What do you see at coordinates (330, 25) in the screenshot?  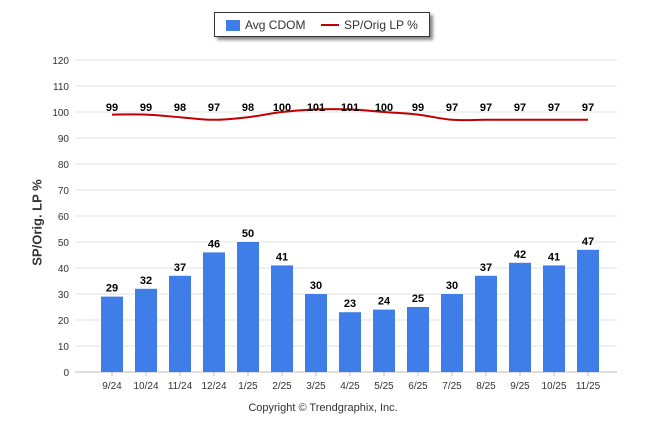 I see `legend-swatch-line` at bounding box center [330, 25].